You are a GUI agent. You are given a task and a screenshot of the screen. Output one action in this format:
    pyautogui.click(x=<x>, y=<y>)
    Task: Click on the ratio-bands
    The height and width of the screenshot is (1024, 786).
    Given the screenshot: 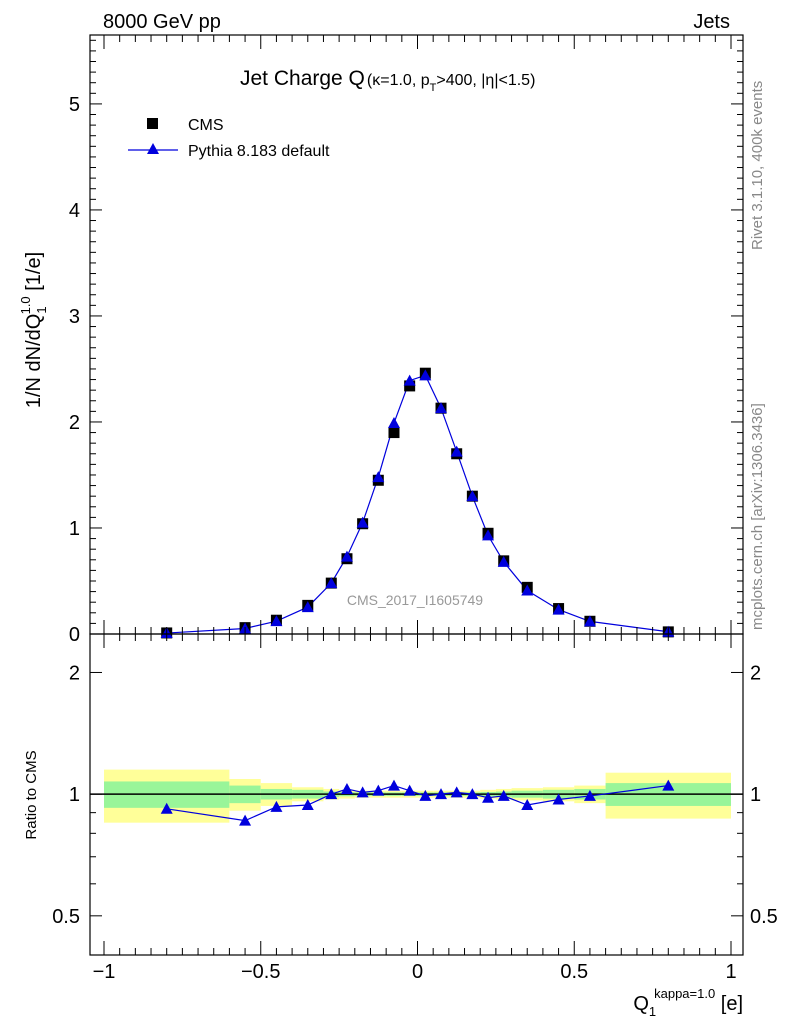 What is the action you would take?
    pyautogui.click(x=417, y=796)
    